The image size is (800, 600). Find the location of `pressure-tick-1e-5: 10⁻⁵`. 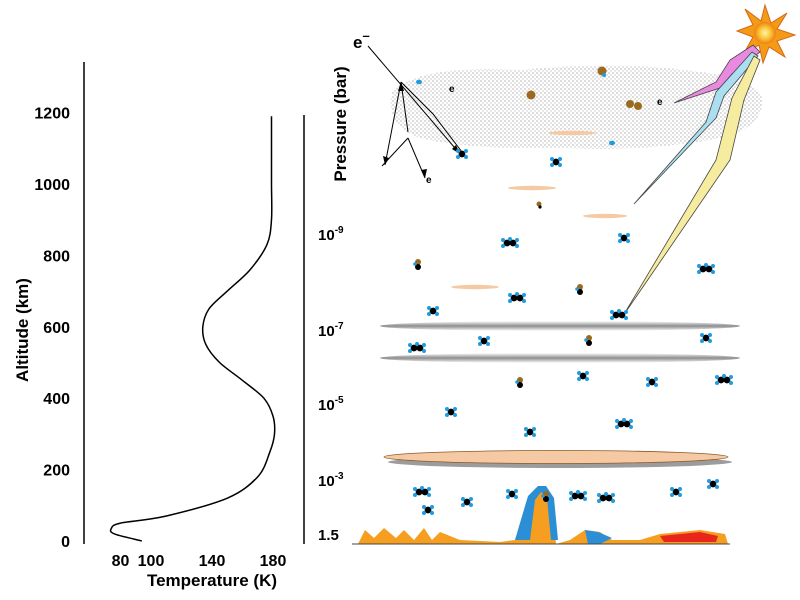

pressure-tick-1e-5: 10⁻⁵ is located at coordinates (331, 404).